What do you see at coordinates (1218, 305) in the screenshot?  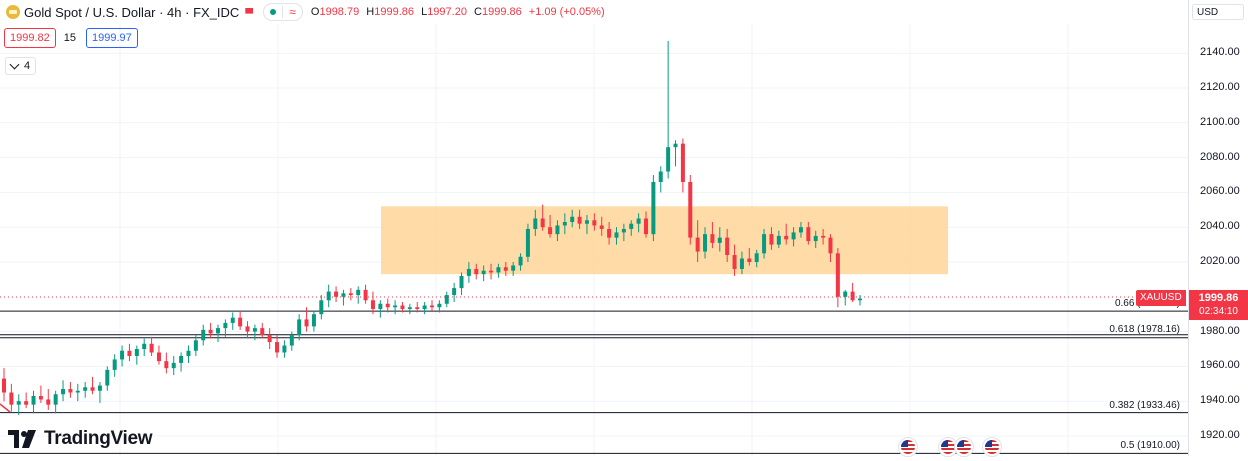 I see `last-price-tag: 1999.86 02:34:10` at bounding box center [1218, 305].